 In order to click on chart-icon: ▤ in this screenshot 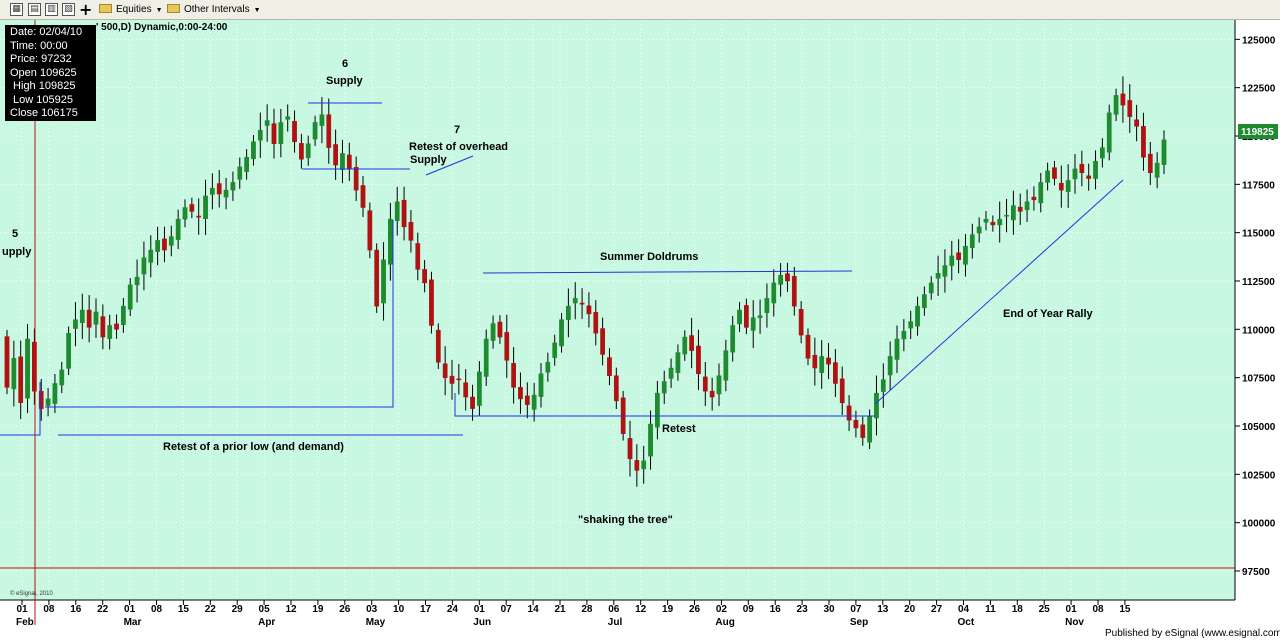, I will do `click(34, 9)`.